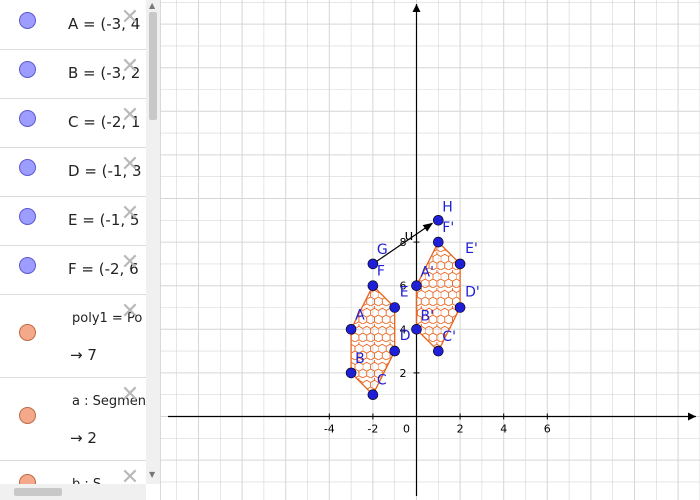  I want to click on scroll-down-icon: ▼, so click(152, 474).